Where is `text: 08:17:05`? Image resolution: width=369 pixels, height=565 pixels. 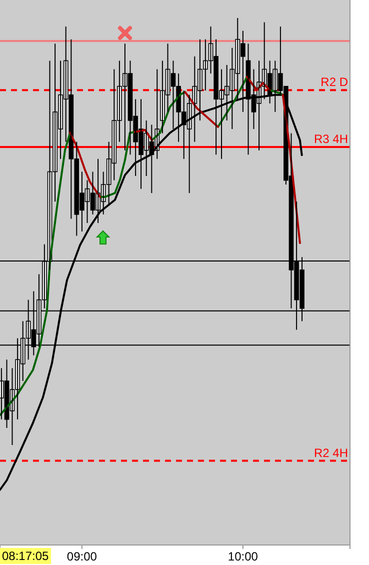 text: 08:17:05 is located at coordinates (26, 556).